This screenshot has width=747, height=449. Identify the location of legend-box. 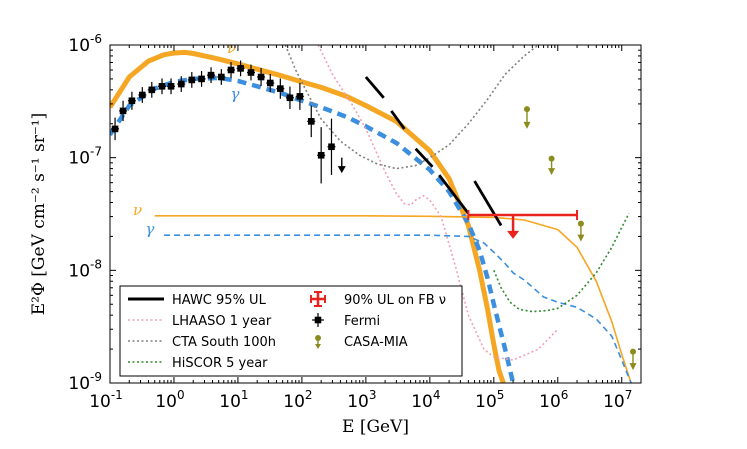
(291, 331).